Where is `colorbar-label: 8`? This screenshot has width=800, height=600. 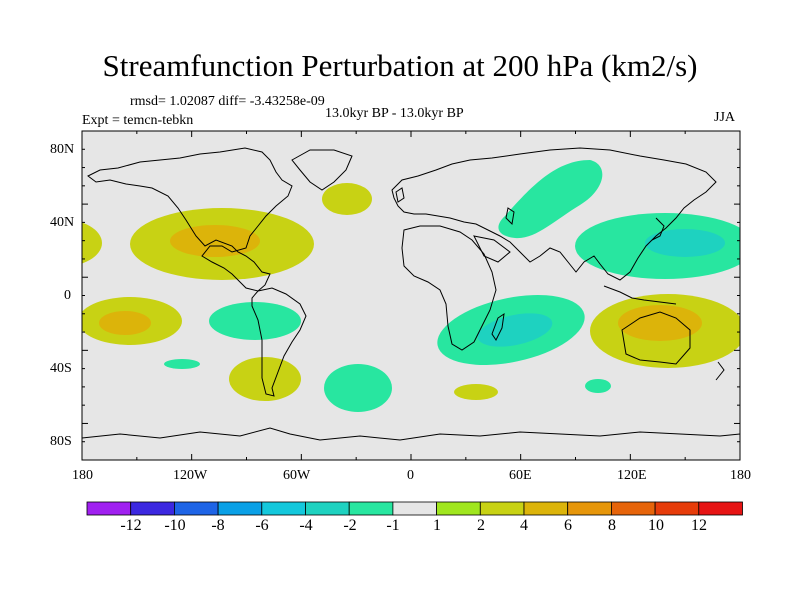 colorbar-label: 8 is located at coordinates (612, 525).